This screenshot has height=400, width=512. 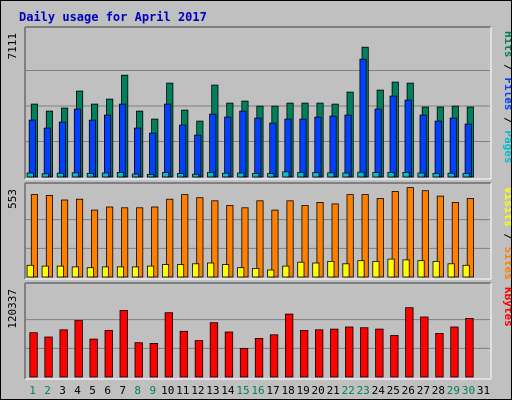 I want to click on x-tick-label: 28, so click(x=438, y=390).